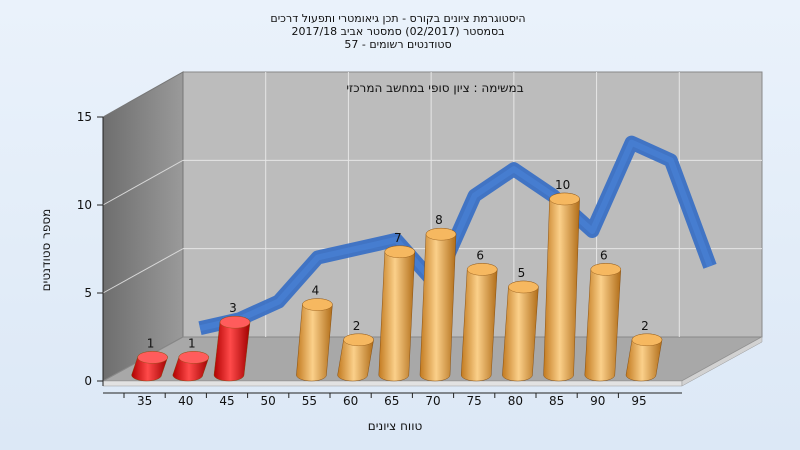 This screenshot has width=800, height=450. Describe the element at coordinates (88, 381) in the screenshot. I see `y-tick-label: 0` at that location.